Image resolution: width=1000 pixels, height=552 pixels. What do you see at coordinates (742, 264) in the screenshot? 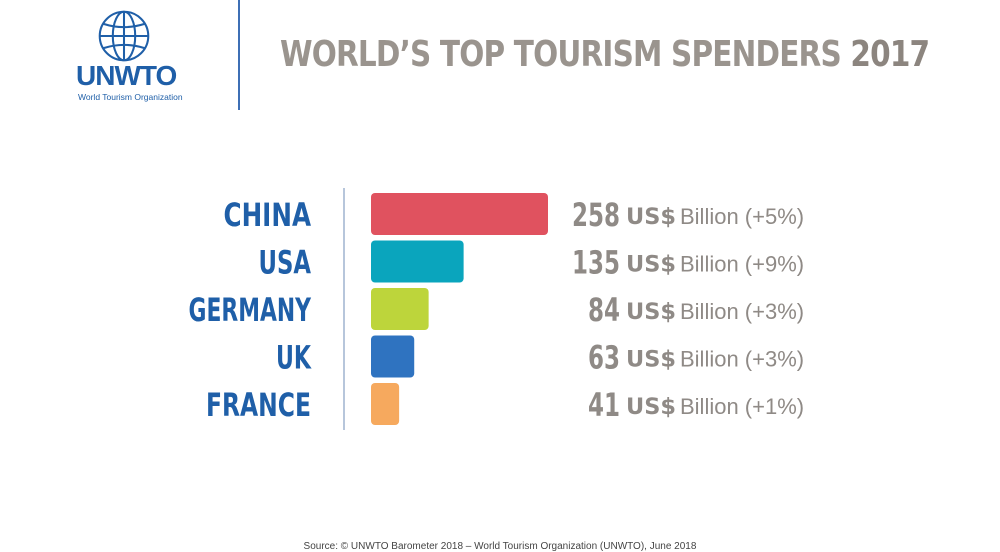
I see `change-label-usa: Billion (+9%)` at bounding box center [742, 264].